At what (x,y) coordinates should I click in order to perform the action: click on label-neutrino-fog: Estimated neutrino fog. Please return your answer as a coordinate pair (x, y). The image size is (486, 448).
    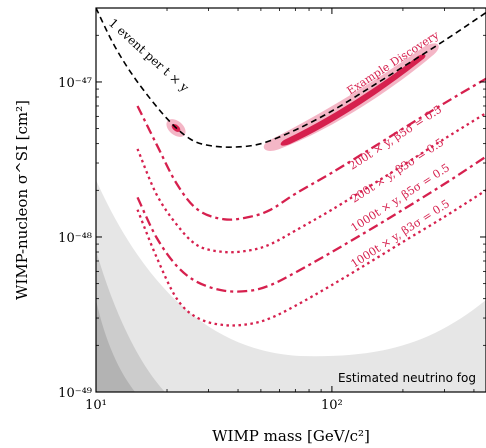
    Looking at the image, I should click on (407, 378).